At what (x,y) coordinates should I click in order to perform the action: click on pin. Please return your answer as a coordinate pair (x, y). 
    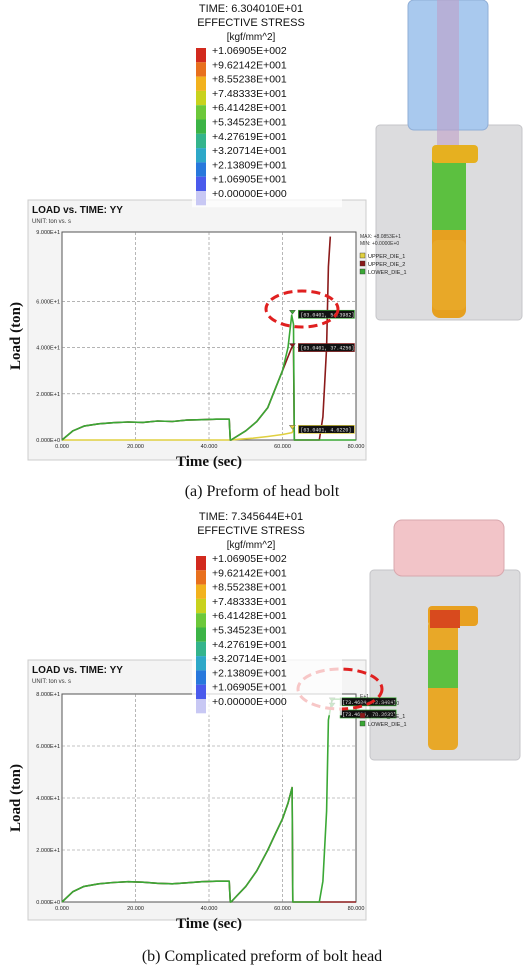
    Looking at the image, I should click on (448, 75).